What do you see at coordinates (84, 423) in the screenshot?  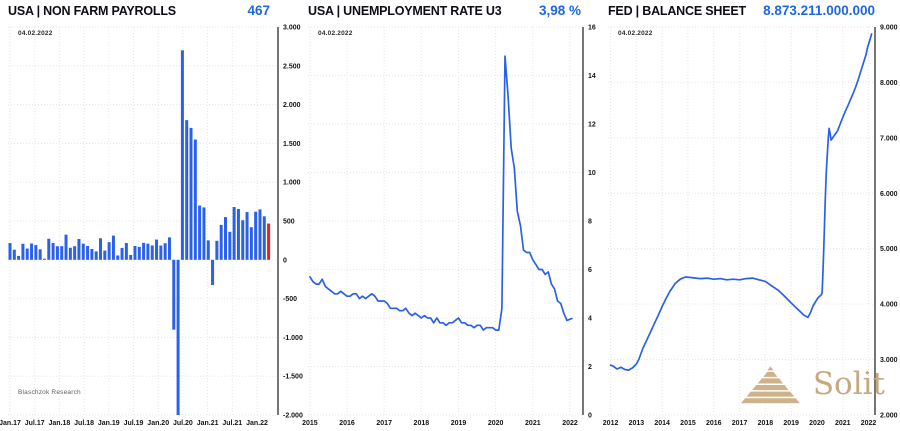 I see `svg-text: Jul.18` at bounding box center [84, 423].